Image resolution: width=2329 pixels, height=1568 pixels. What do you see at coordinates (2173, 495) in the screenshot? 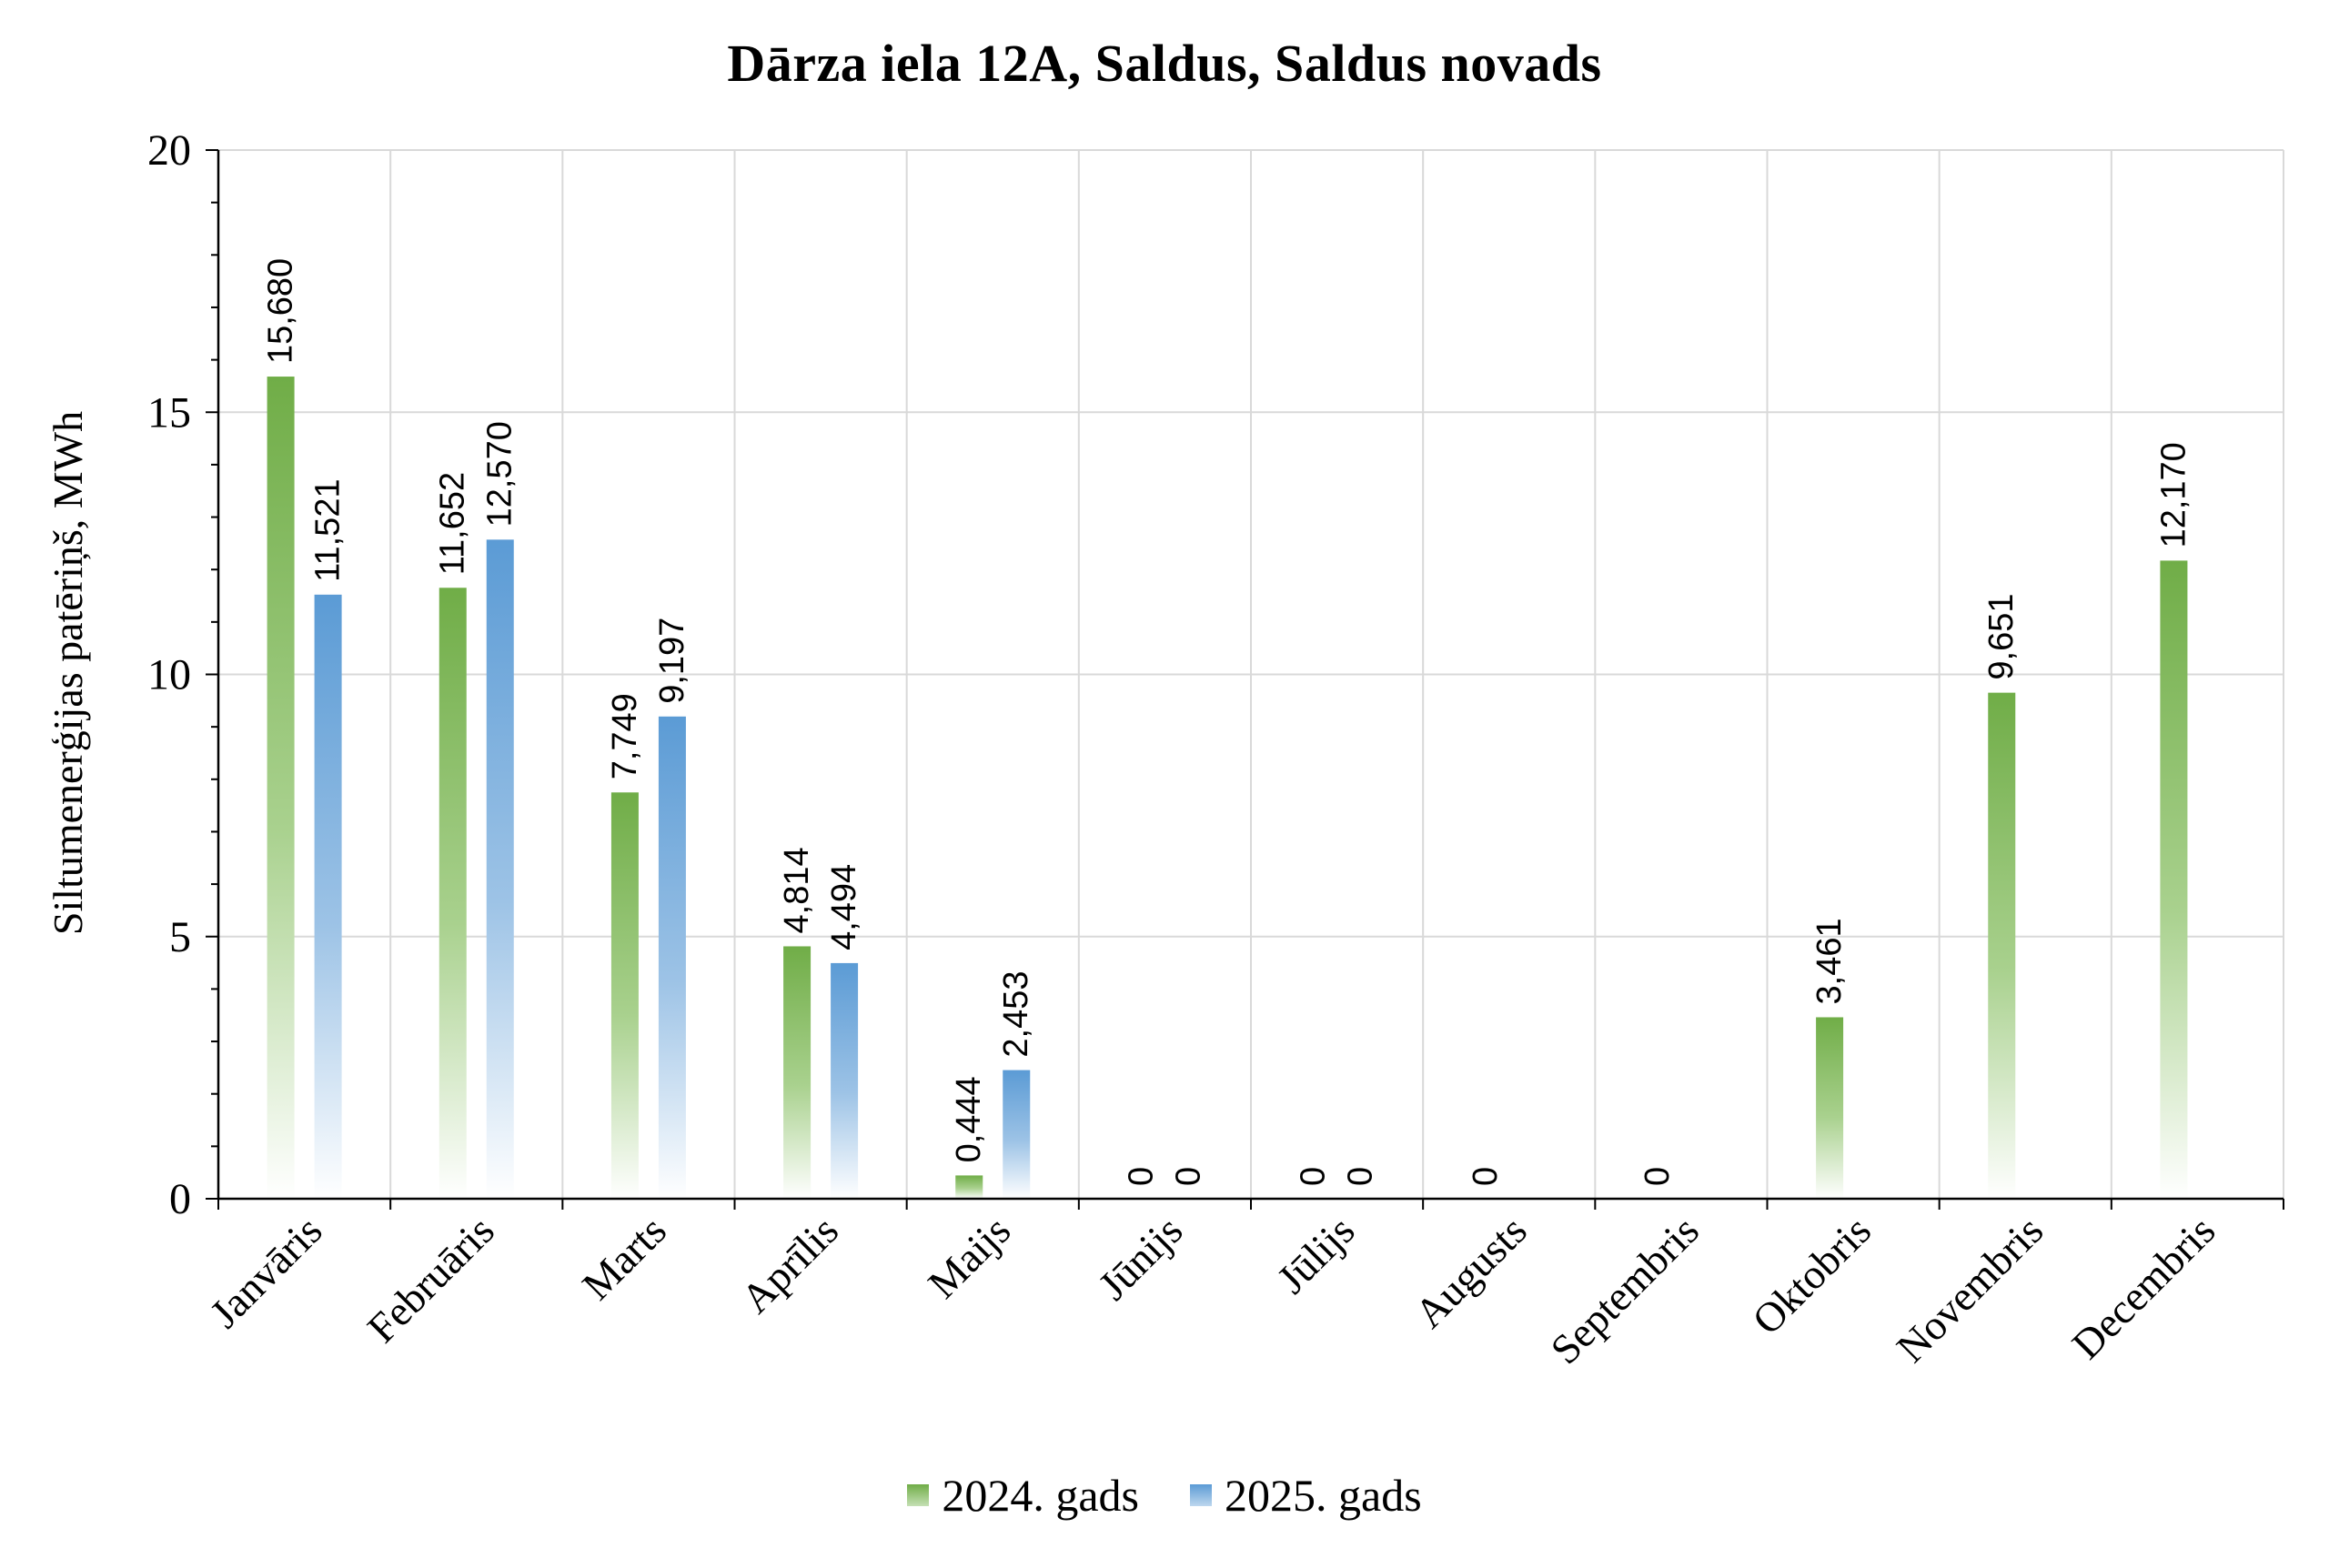
I see `data-label: 12,170` at bounding box center [2173, 495].